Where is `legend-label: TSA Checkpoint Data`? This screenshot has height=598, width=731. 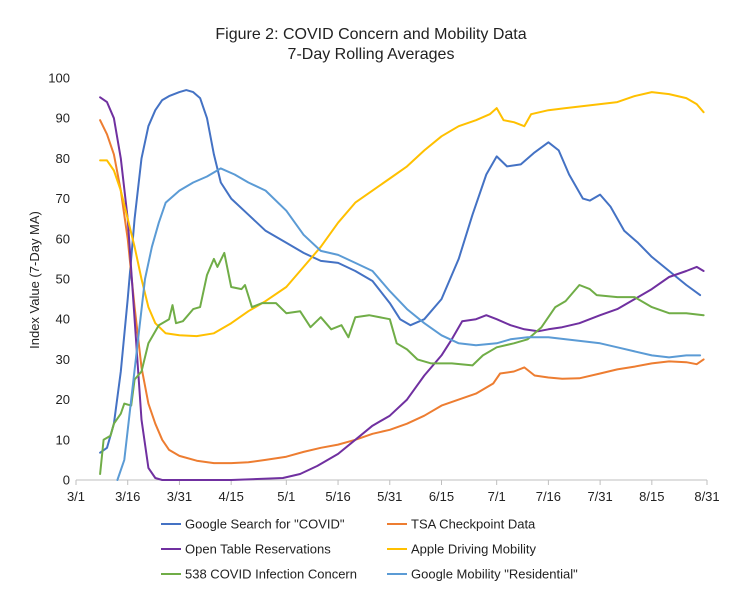 legend-label: TSA Checkpoint Data is located at coordinates (473, 524).